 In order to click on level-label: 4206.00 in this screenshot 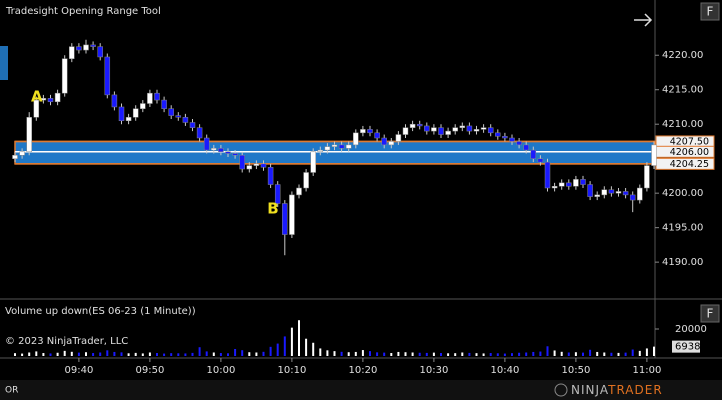, I will do `click(689, 152)`.